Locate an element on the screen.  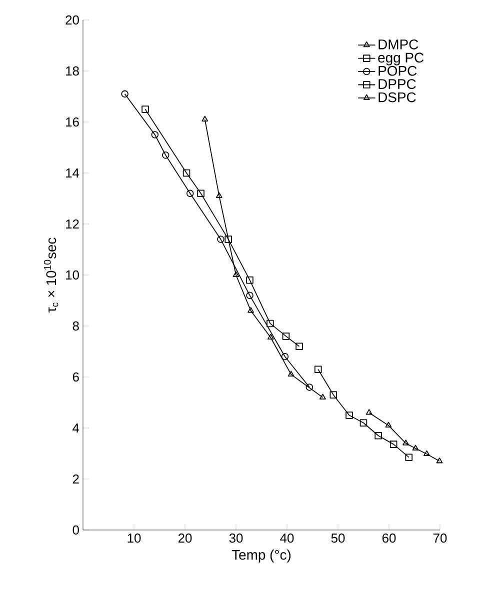
y-tick-label: 2 is located at coordinates (75, 479).